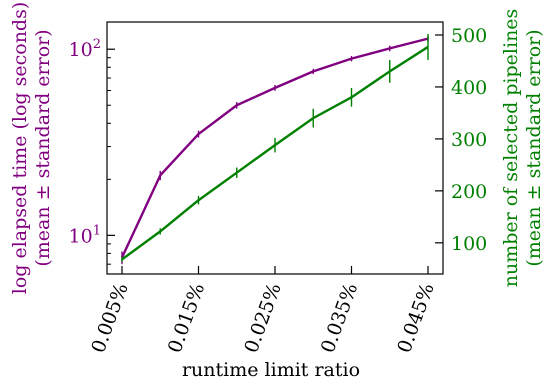 The width and height of the screenshot is (552, 381). I want to click on left-tick-label: 10², so click(85, 49).